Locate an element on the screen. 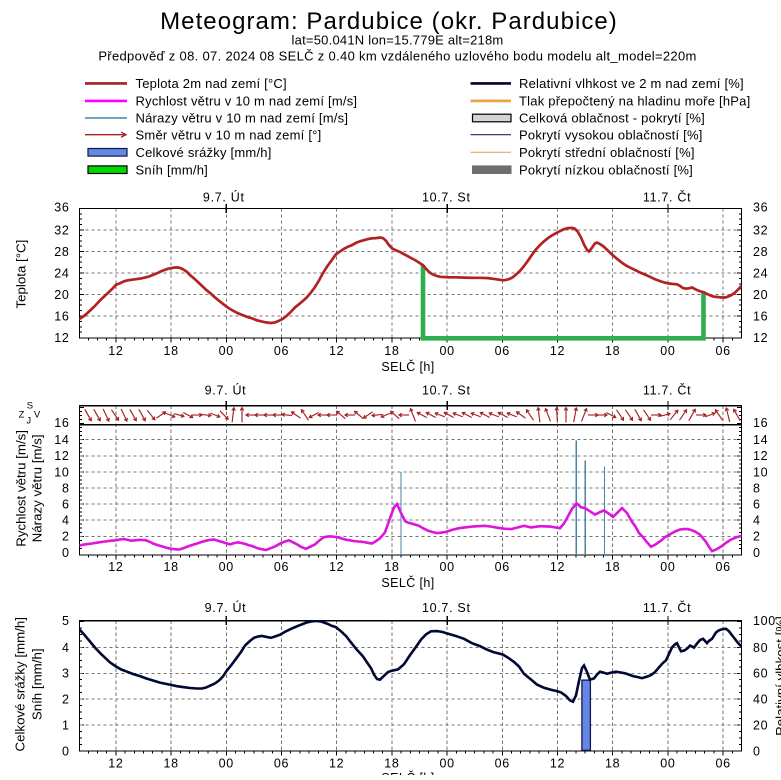 The width and height of the screenshot is (781, 780). svg-text: 40 is located at coordinates (760, 700).